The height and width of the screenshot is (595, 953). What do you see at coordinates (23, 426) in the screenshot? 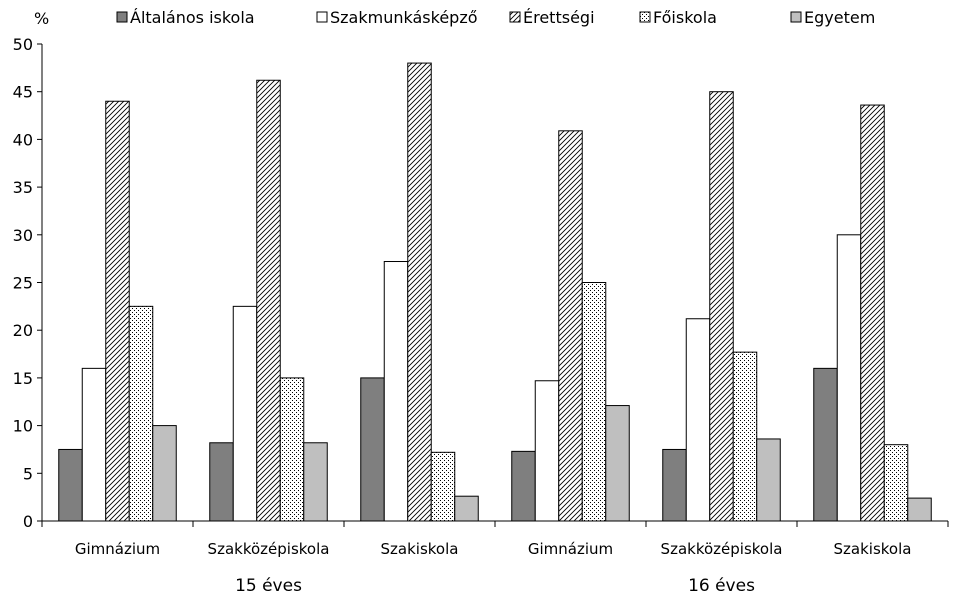
I see `y-tick-label: 10` at bounding box center [23, 426].